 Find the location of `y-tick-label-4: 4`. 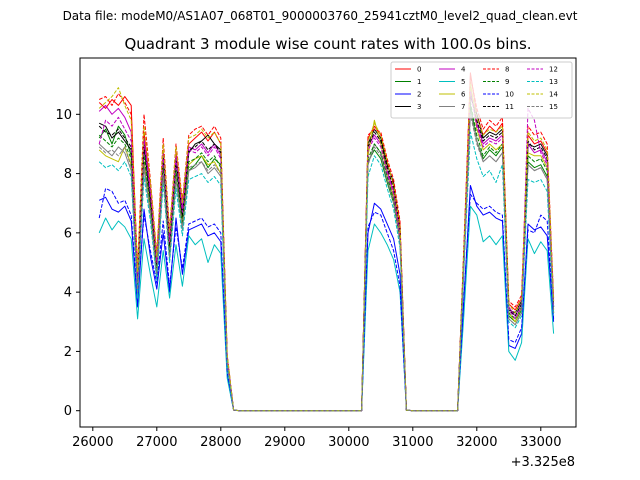

y-tick-label-4: 4 is located at coordinates (68, 293).